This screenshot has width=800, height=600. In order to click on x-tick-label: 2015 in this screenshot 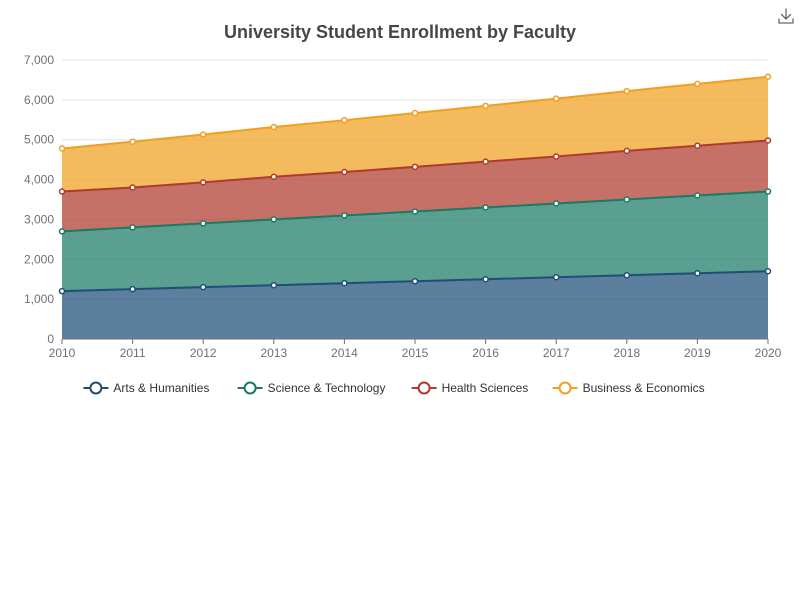, I will do `click(415, 353)`.